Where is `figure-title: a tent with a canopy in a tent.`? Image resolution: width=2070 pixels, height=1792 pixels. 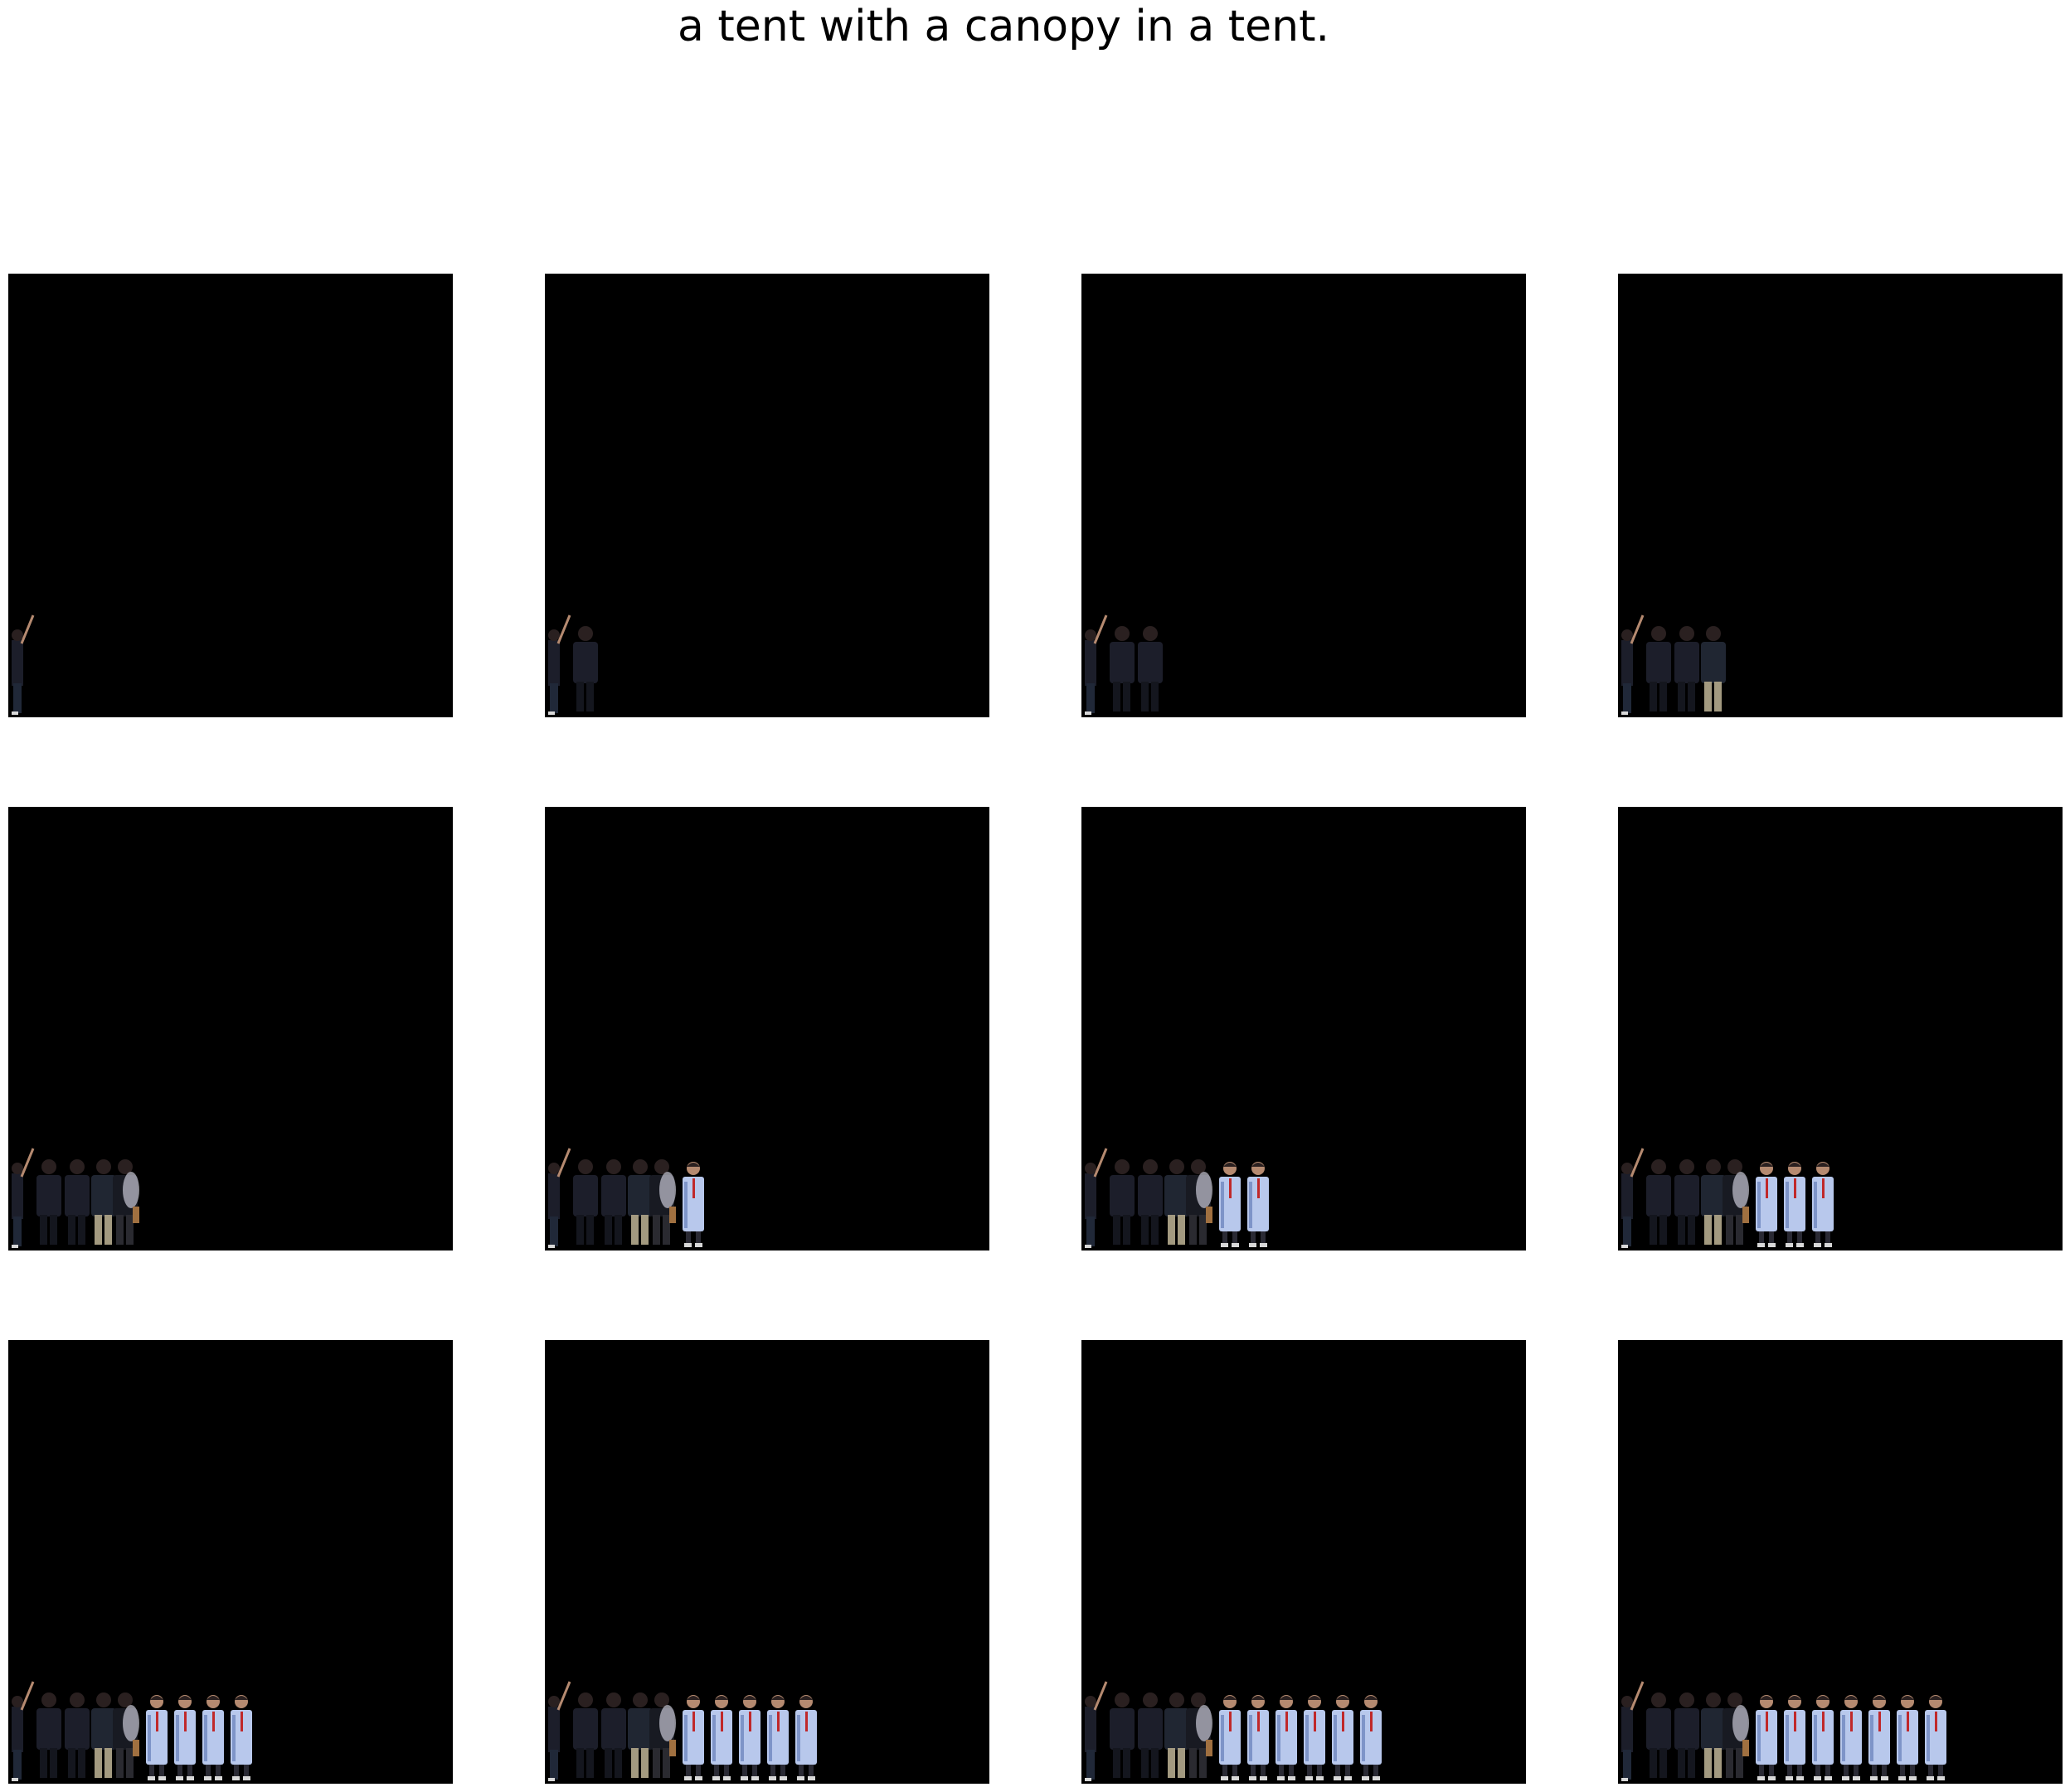
figure-title: a tent with a canopy in a tent. is located at coordinates (1004, 26).